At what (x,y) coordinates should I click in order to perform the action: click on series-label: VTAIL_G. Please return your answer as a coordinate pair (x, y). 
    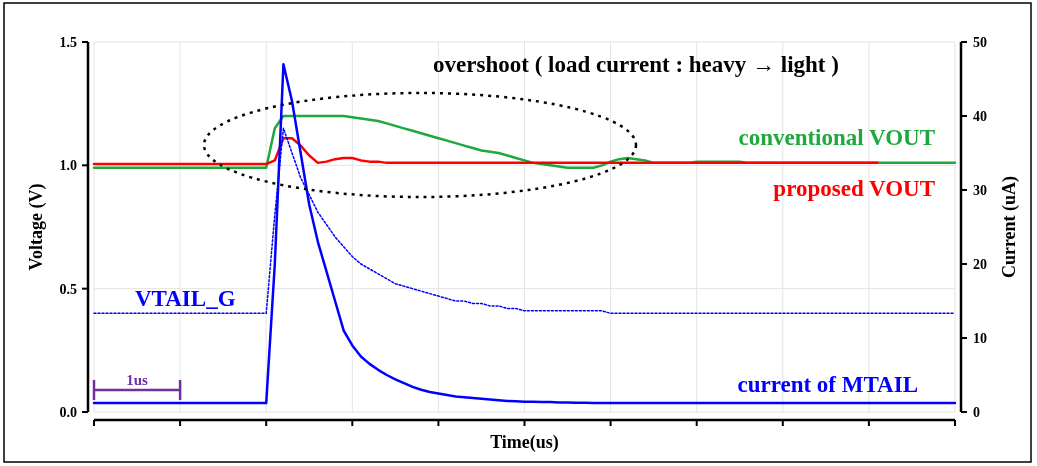
    Looking at the image, I should click on (185, 298).